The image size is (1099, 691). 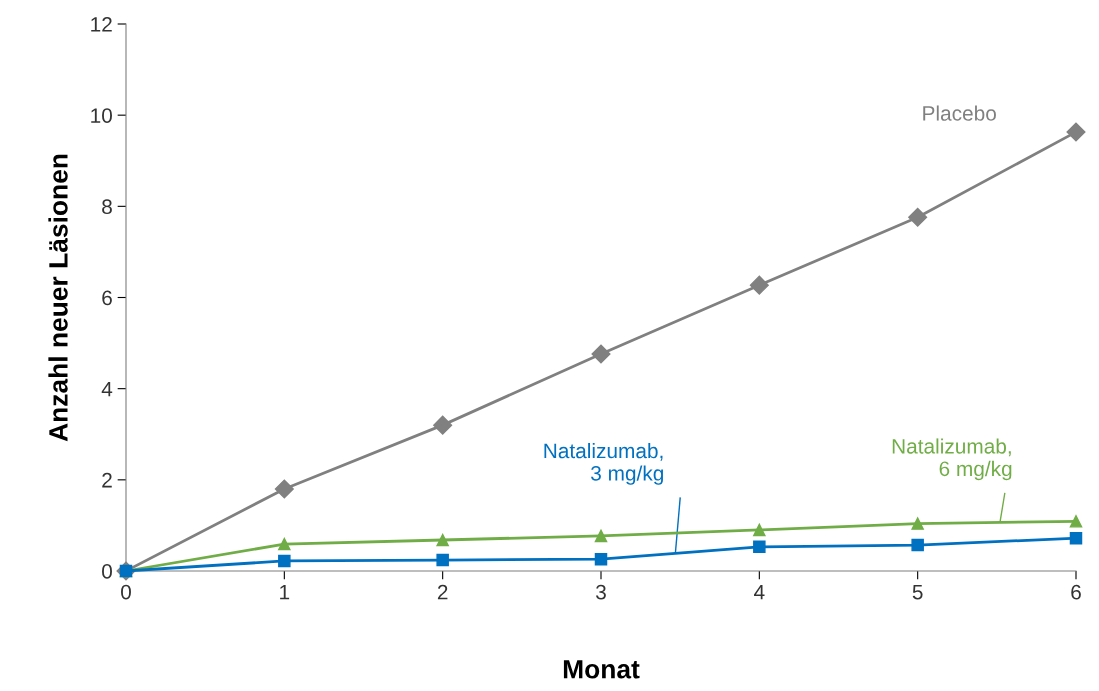 What do you see at coordinates (603, 463) in the screenshot?
I see `text: Natalizumab, 3 mg/kg` at bounding box center [603, 463].